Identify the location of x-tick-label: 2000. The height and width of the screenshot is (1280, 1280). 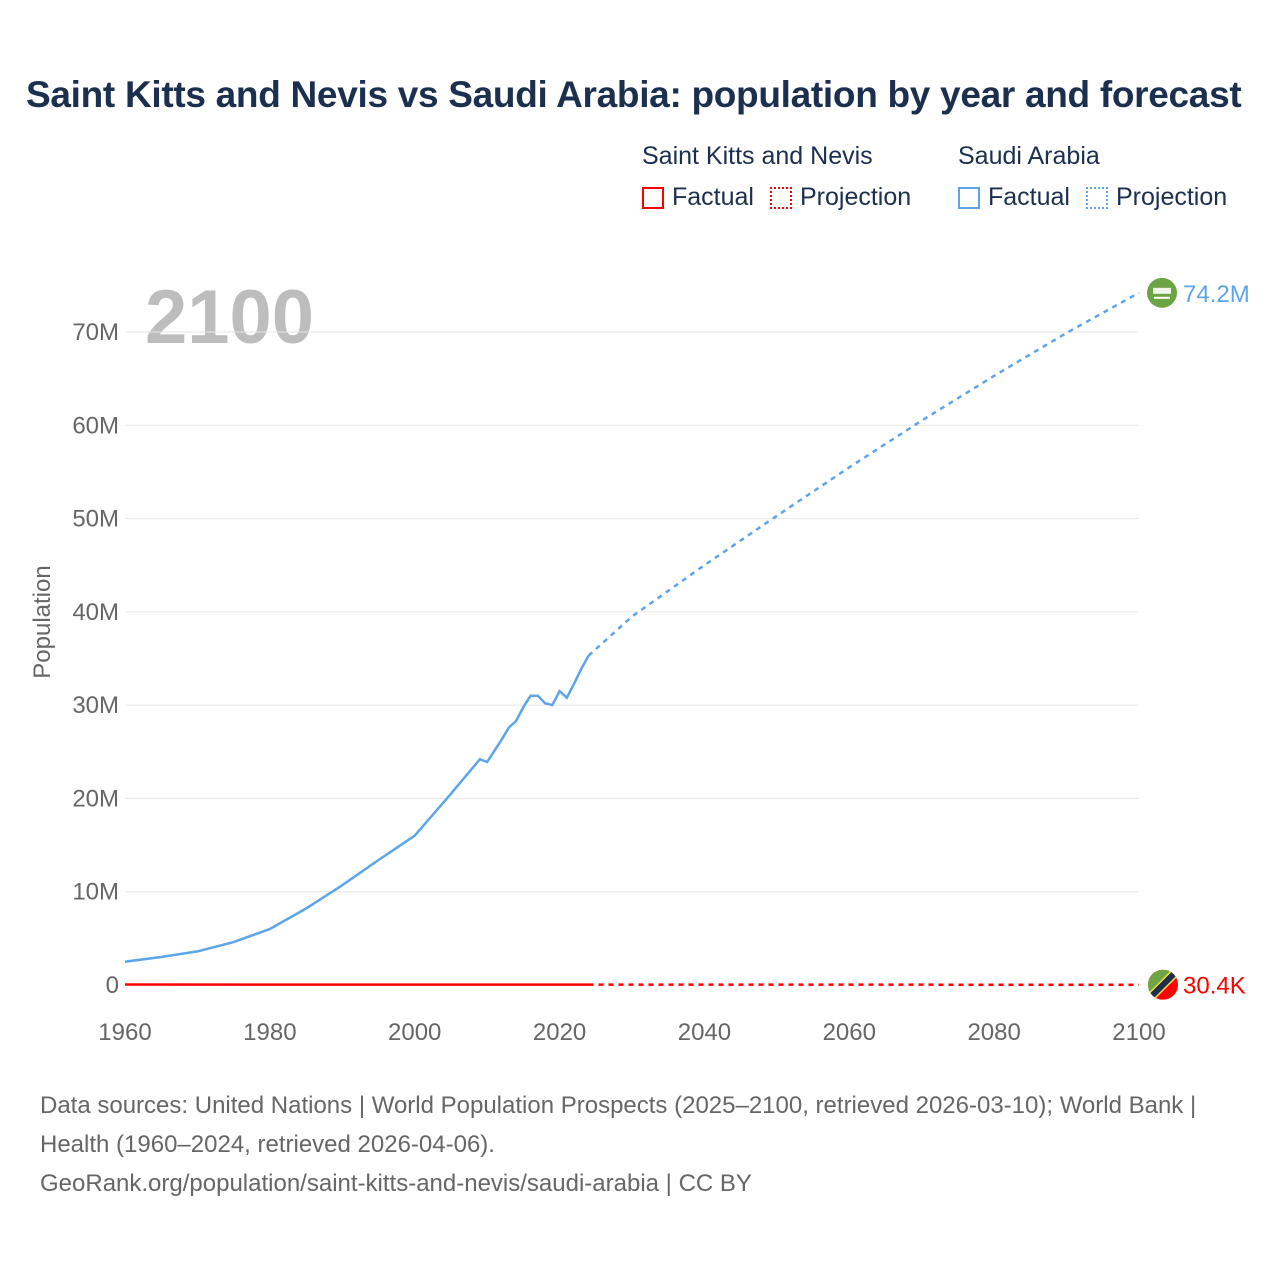
(414, 1032).